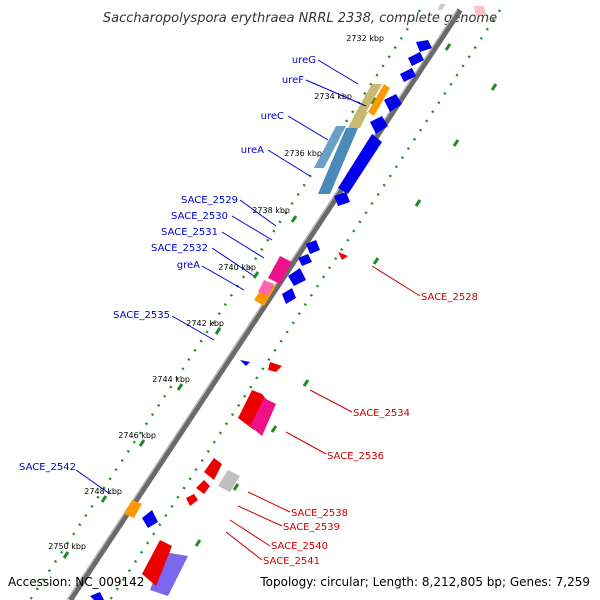  Describe the element at coordinates (189, 232) in the screenshot. I see `gene-label-sace-2531: SACE_2531` at that location.